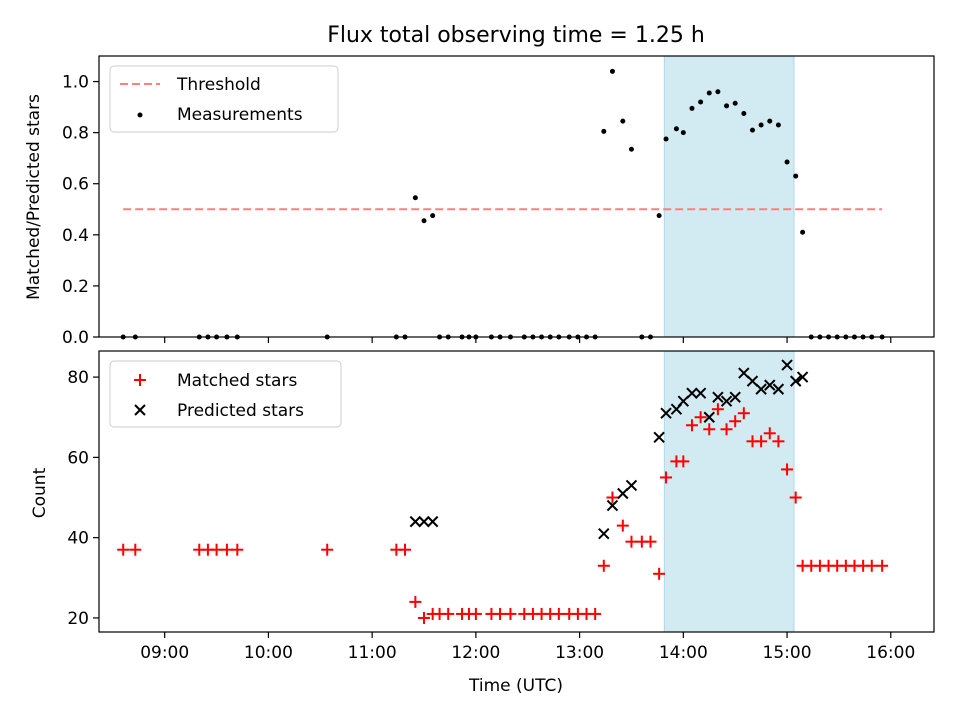 The image size is (960, 720). Describe the element at coordinates (164, 653) in the screenshot. I see `bottom-x-tick-label: 09:00` at that location.